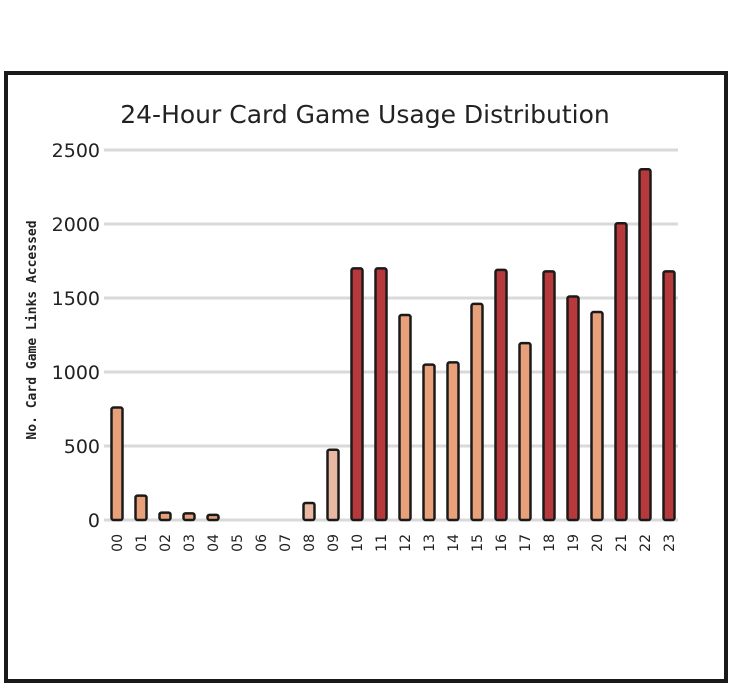 This screenshot has width=731, height=687. Describe the element at coordinates (286, 543) in the screenshot. I see `x-tick-label: 07` at that location.